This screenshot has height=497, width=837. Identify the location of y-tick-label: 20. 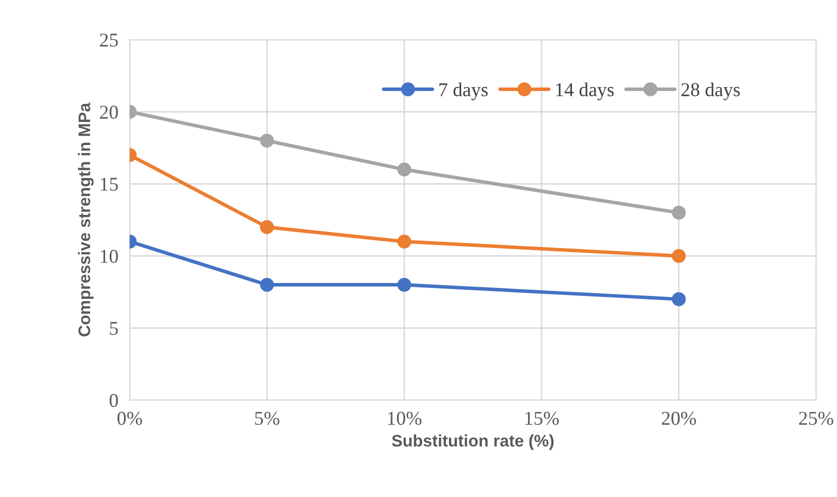
(109, 112).